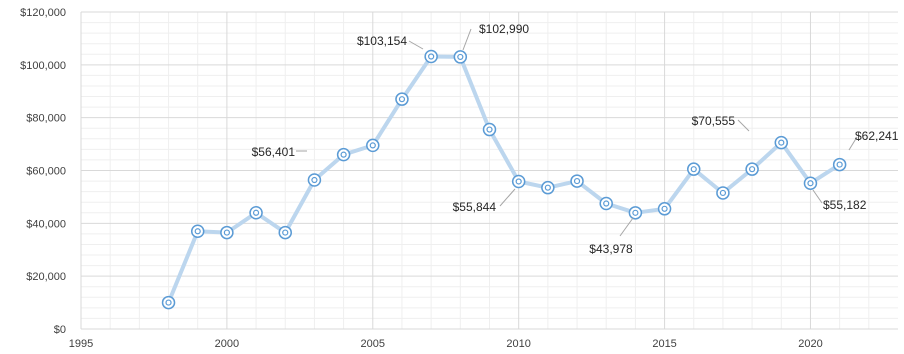 The height and width of the screenshot is (354, 904). I want to click on y-tick-label: $120,000, so click(43, 13).